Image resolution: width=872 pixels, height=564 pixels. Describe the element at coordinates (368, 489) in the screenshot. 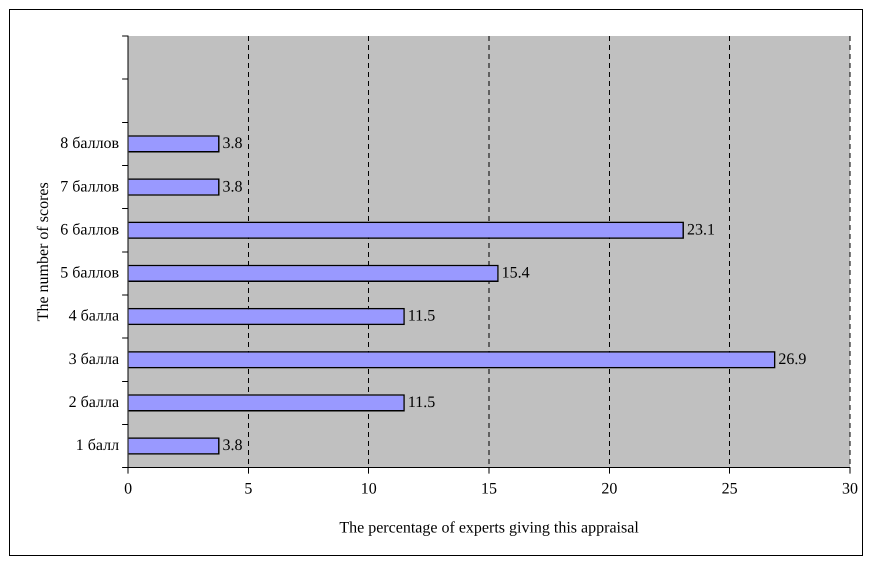

I see `x-tick-label: 10` at that location.